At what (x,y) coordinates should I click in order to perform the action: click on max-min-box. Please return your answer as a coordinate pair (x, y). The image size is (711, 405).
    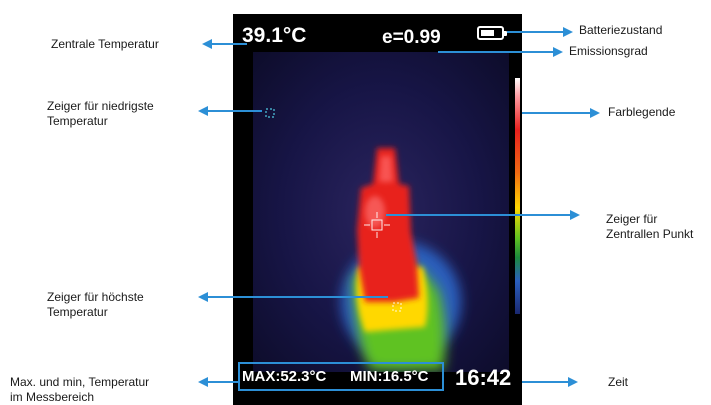
    Looking at the image, I should click on (341, 376).